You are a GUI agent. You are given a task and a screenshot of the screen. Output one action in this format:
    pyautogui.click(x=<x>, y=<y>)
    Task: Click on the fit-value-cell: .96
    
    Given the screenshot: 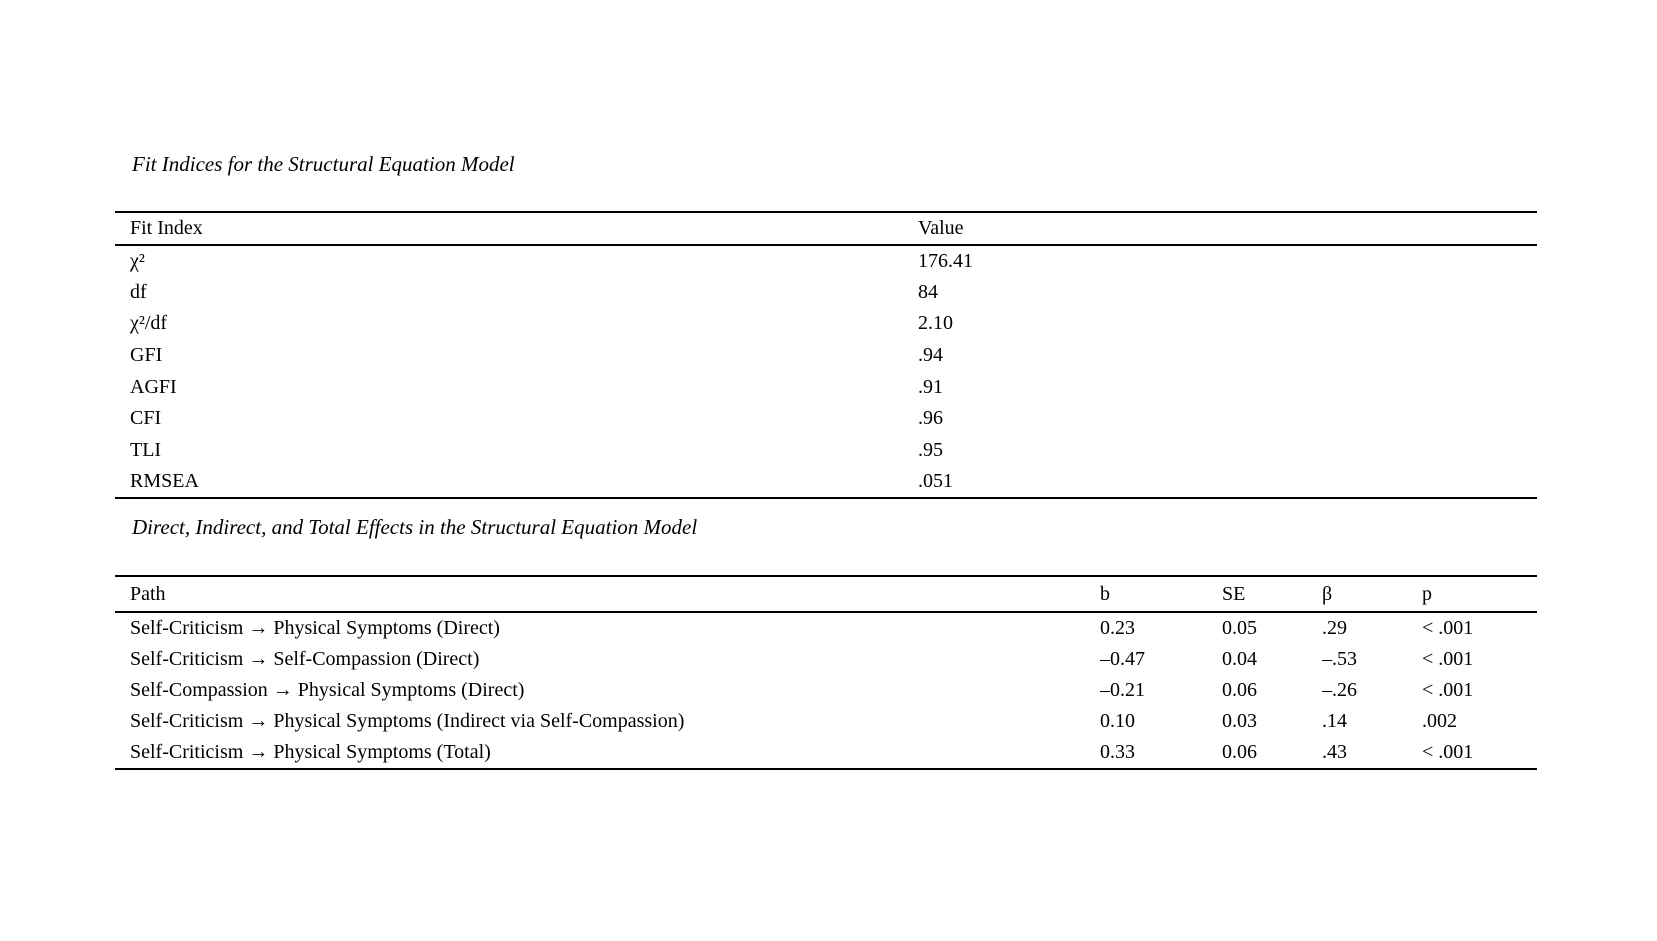 What is the action you would take?
    pyautogui.click(x=930, y=418)
    